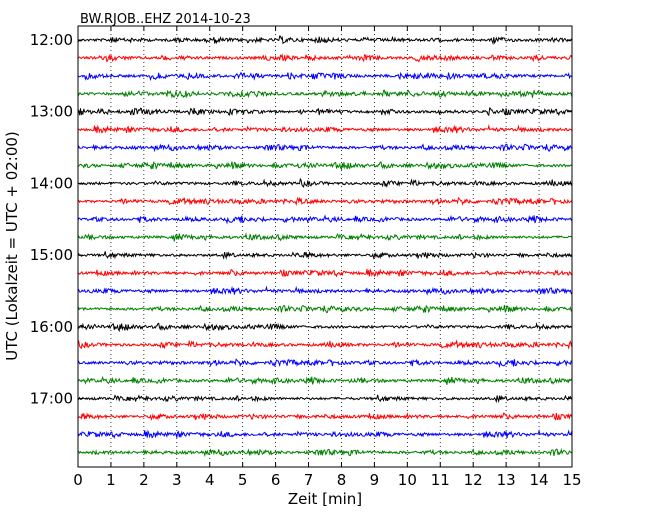 The height and width of the screenshot is (520, 650). Describe the element at coordinates (325, 309) in the screenshot. I see `trace-15:45` at that location.